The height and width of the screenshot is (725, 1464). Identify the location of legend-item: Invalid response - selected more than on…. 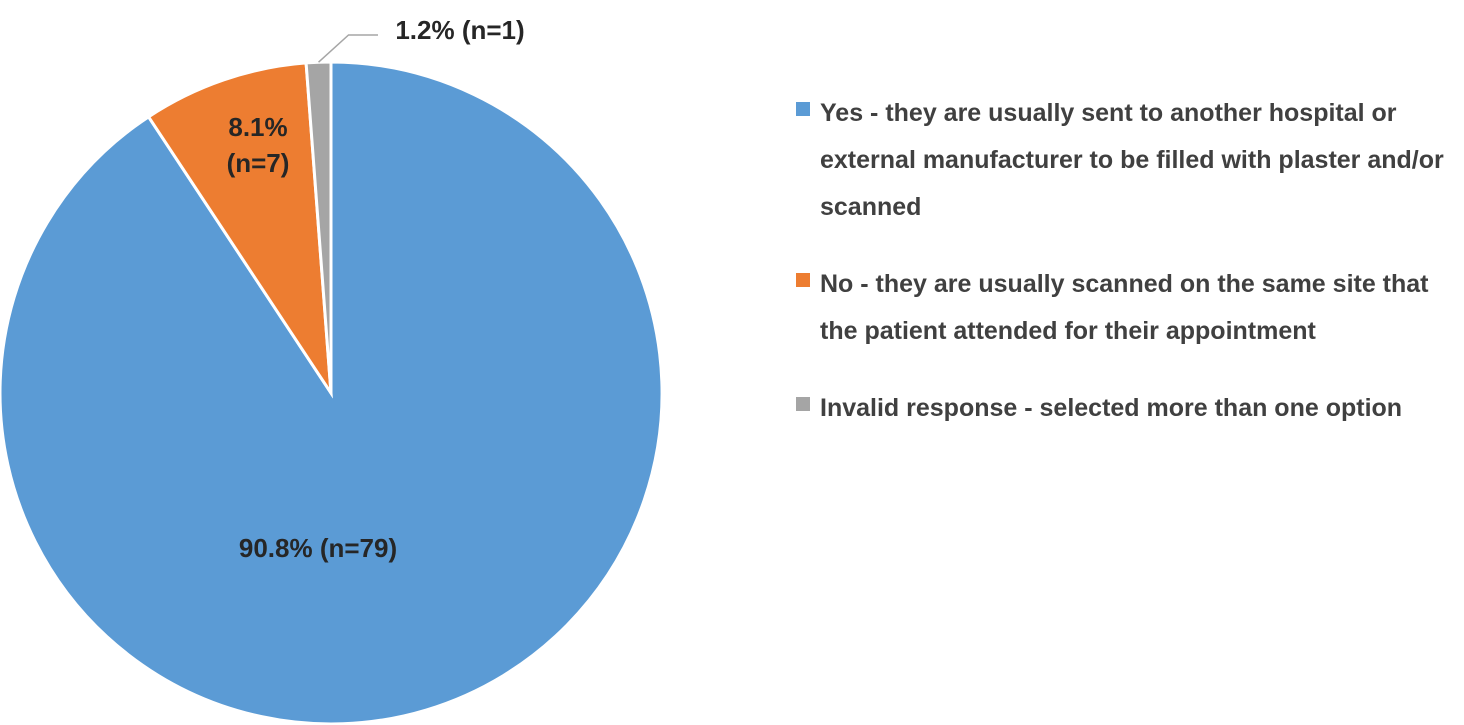
(1126, 408).